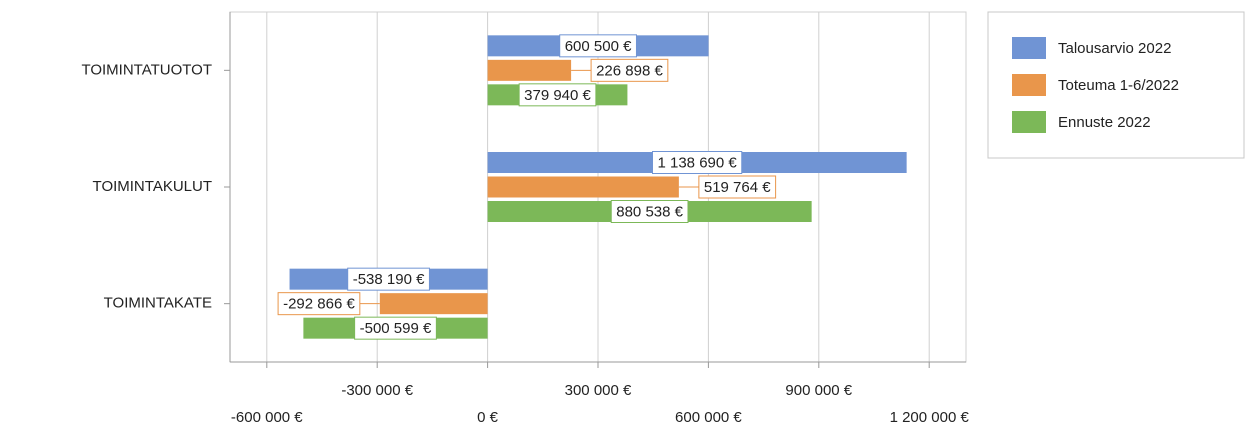 This screenshot has height=433, width=1245. I want to click on data-label: 1 138 690 €, so click(697, 162).